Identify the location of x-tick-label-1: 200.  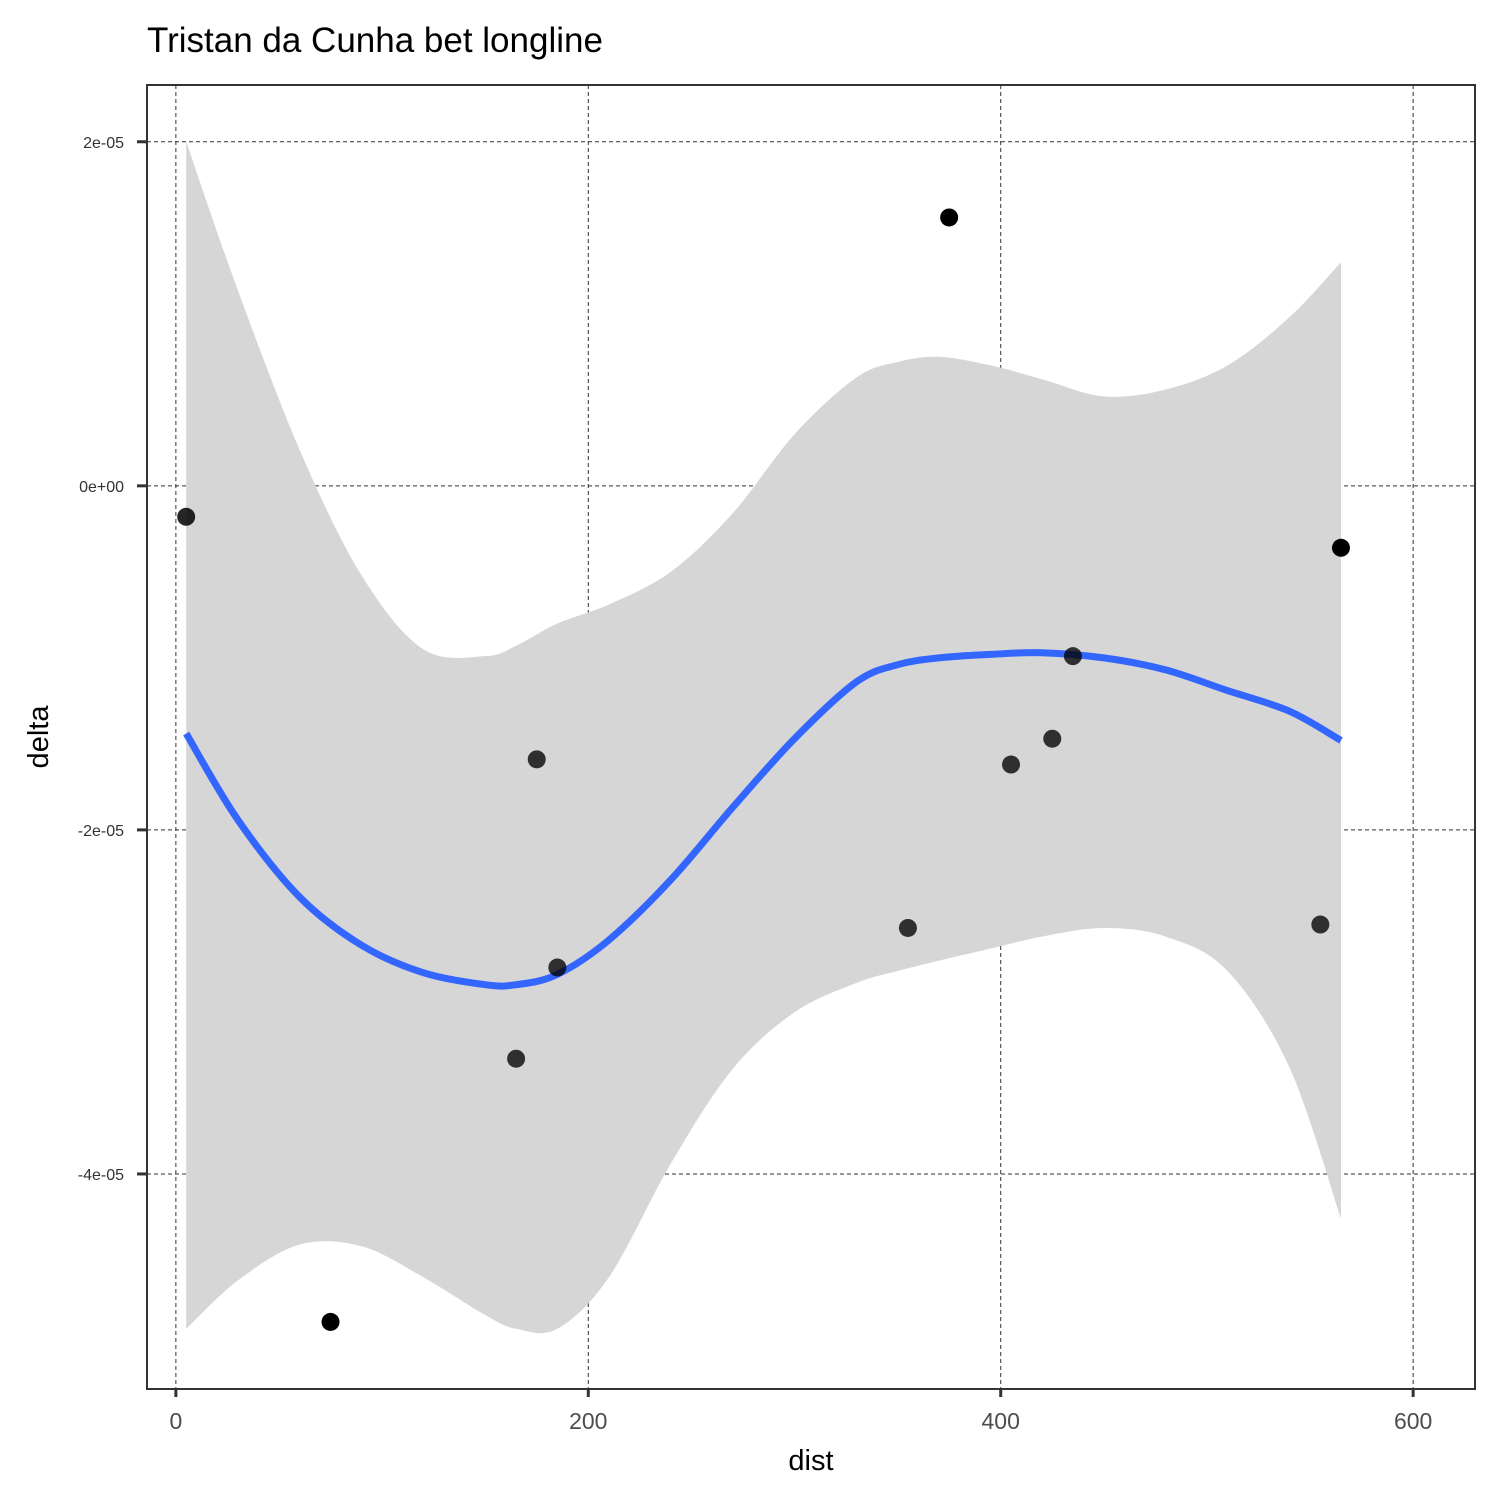
(588, 1421).